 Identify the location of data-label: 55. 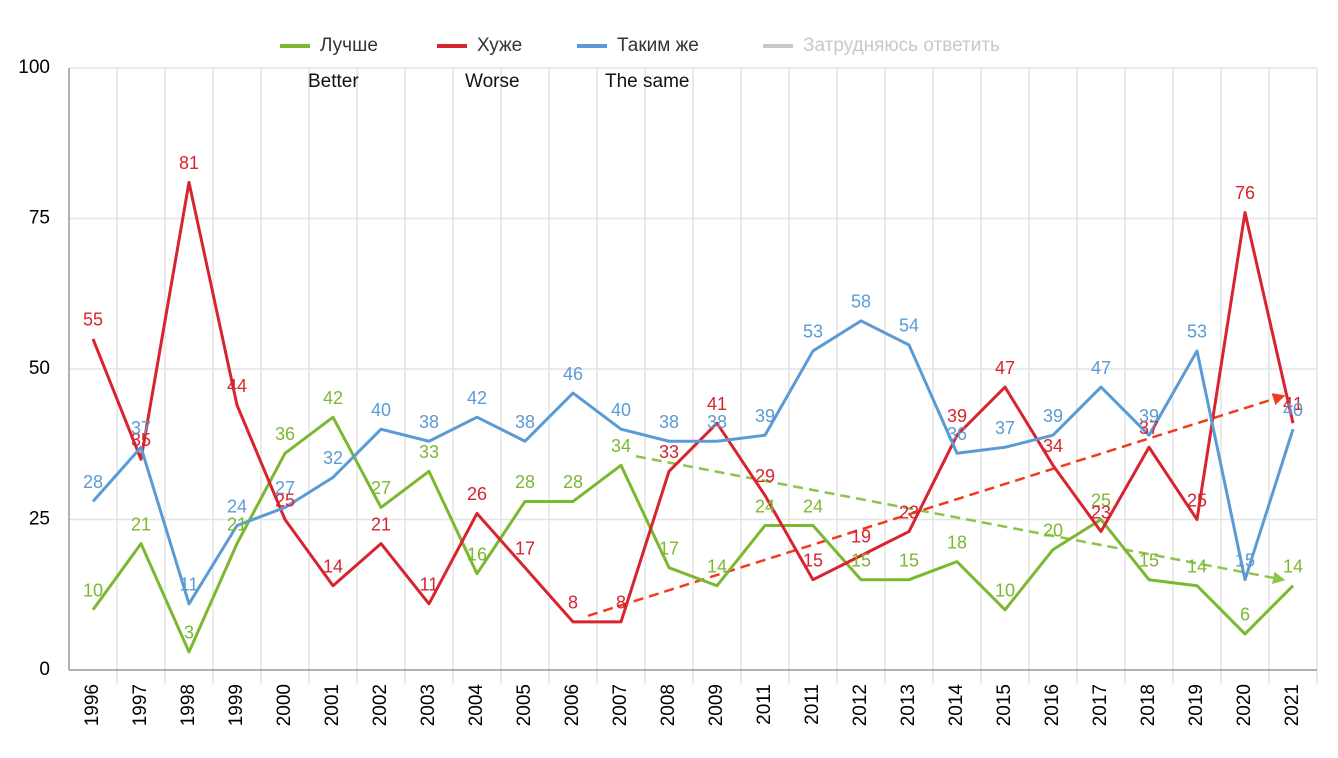
(93, 320).